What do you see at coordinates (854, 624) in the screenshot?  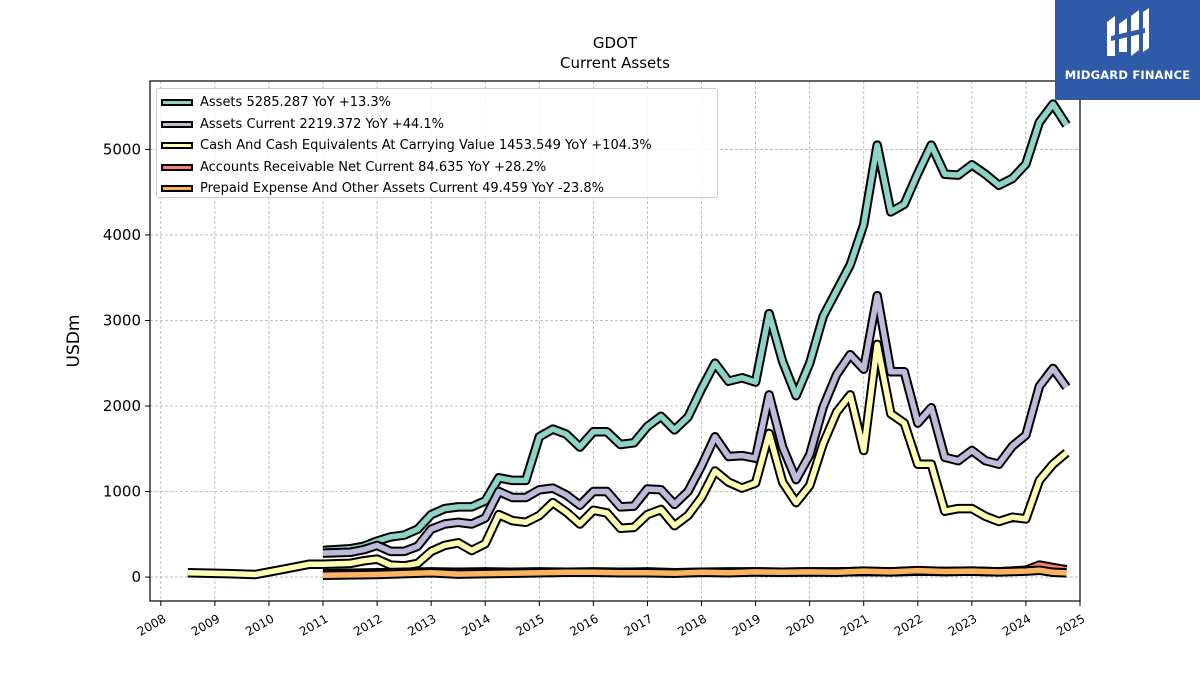 I see `x-tick-label: 2021` at bounding box center [854, 624].